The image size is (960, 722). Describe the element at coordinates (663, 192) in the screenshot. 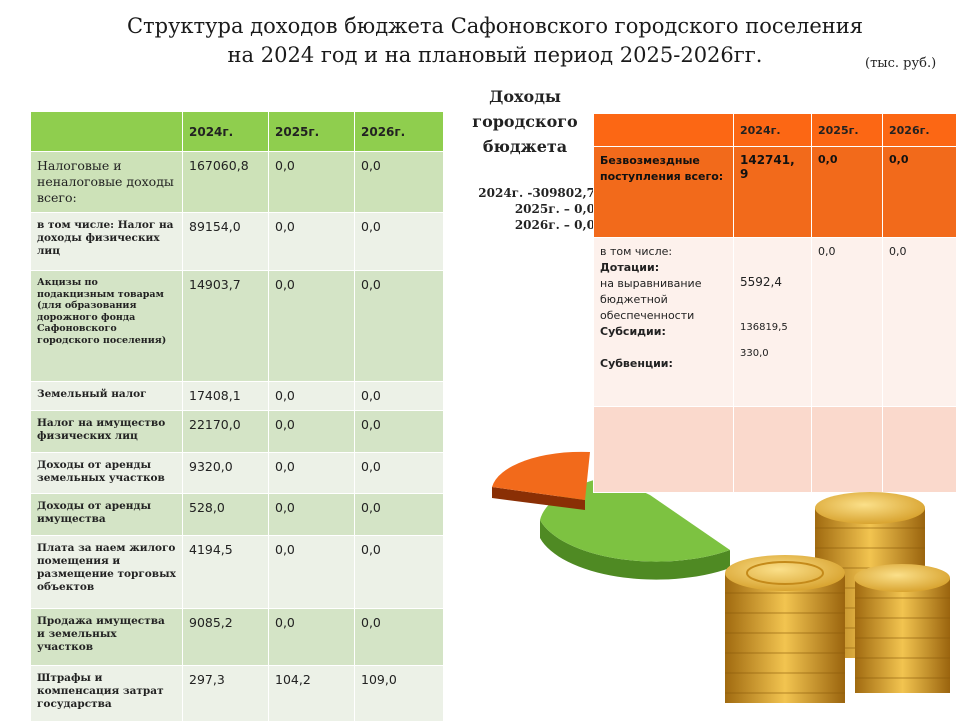

I see `row-label: Безвозмездные поступления всего:` at that location.